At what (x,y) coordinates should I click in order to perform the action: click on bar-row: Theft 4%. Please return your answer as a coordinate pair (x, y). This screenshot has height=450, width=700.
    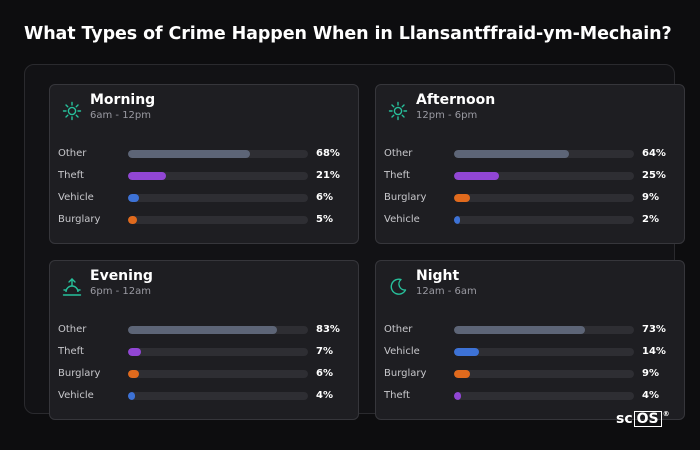
    Looking at the image, I should click on (529, 396).